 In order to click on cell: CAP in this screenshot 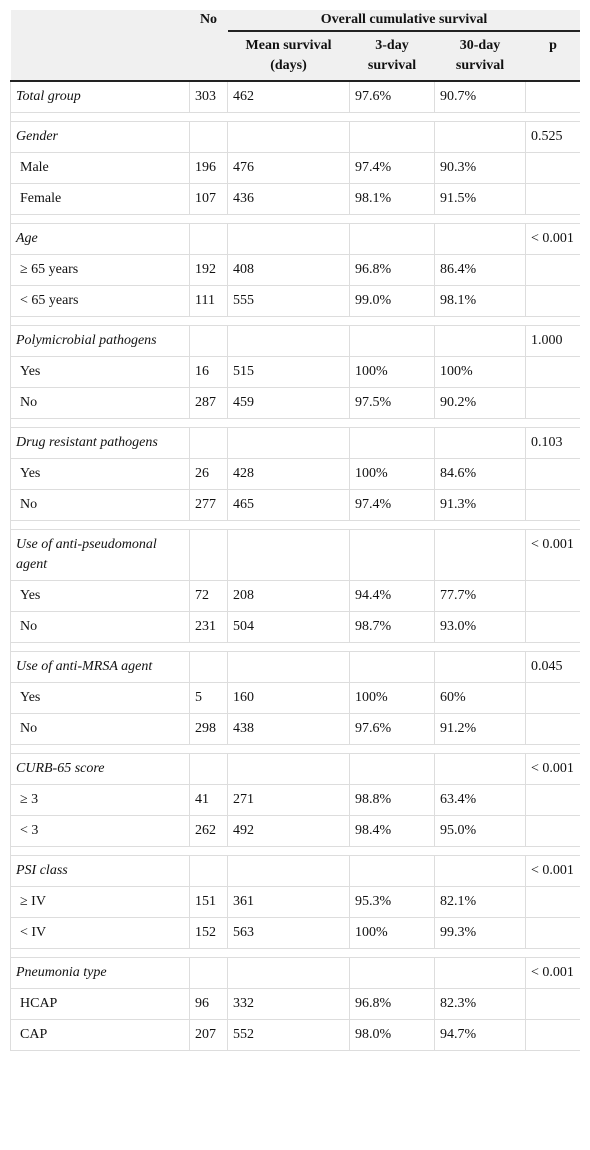, I will do `click(100, 1035)`.